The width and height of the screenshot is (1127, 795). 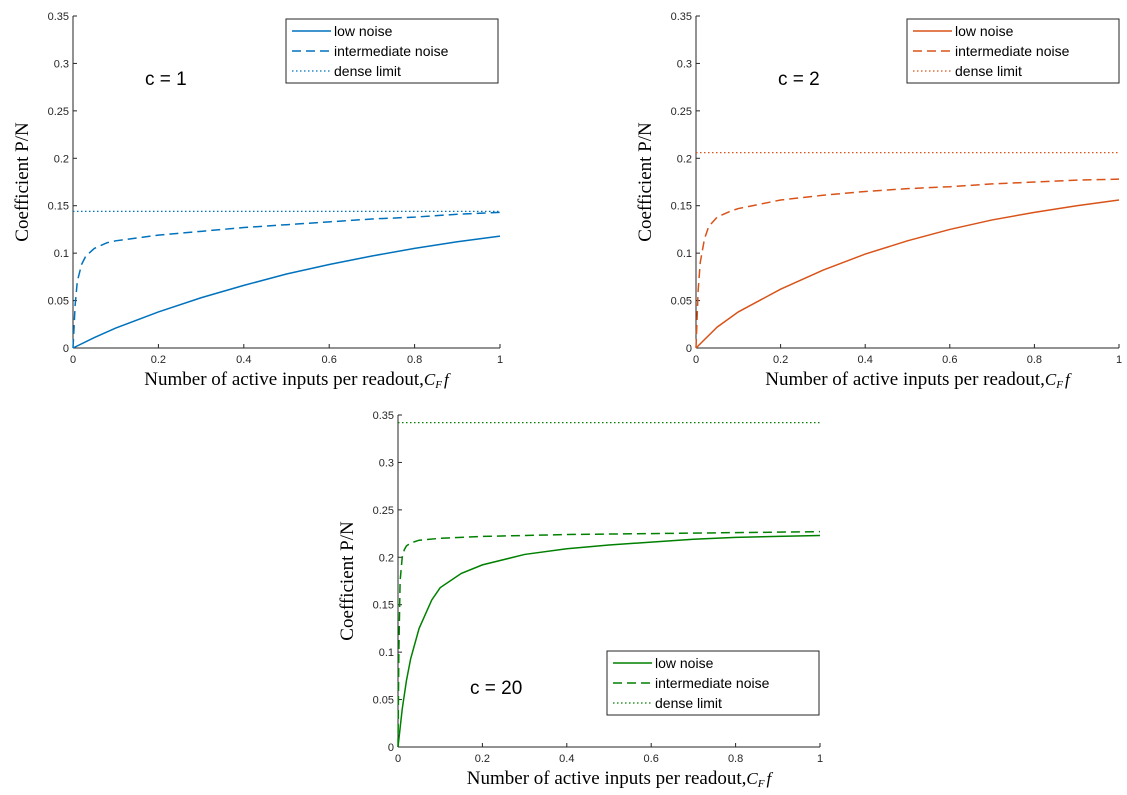 What do you see at coordinates (166, 79) in the screenshot?
I see `panel-annotation: c = 1` at bounding box center [166, 79].